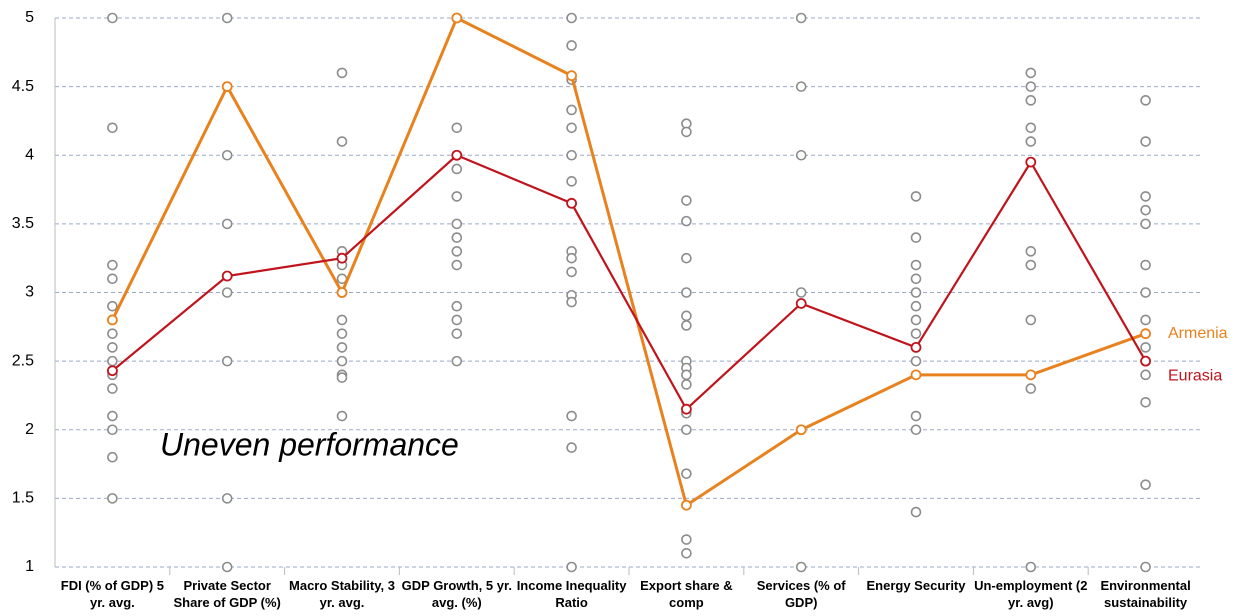 The image size is (1243, 616). I want to click on x-tick-label: Private Sector Share of GDP (%), so click(227, 594).